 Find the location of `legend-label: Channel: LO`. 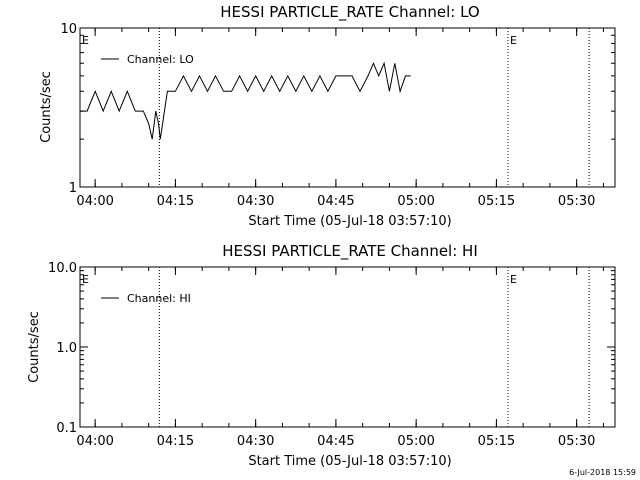

legend-label: Channel: LO is located at coordinates (160, 59).